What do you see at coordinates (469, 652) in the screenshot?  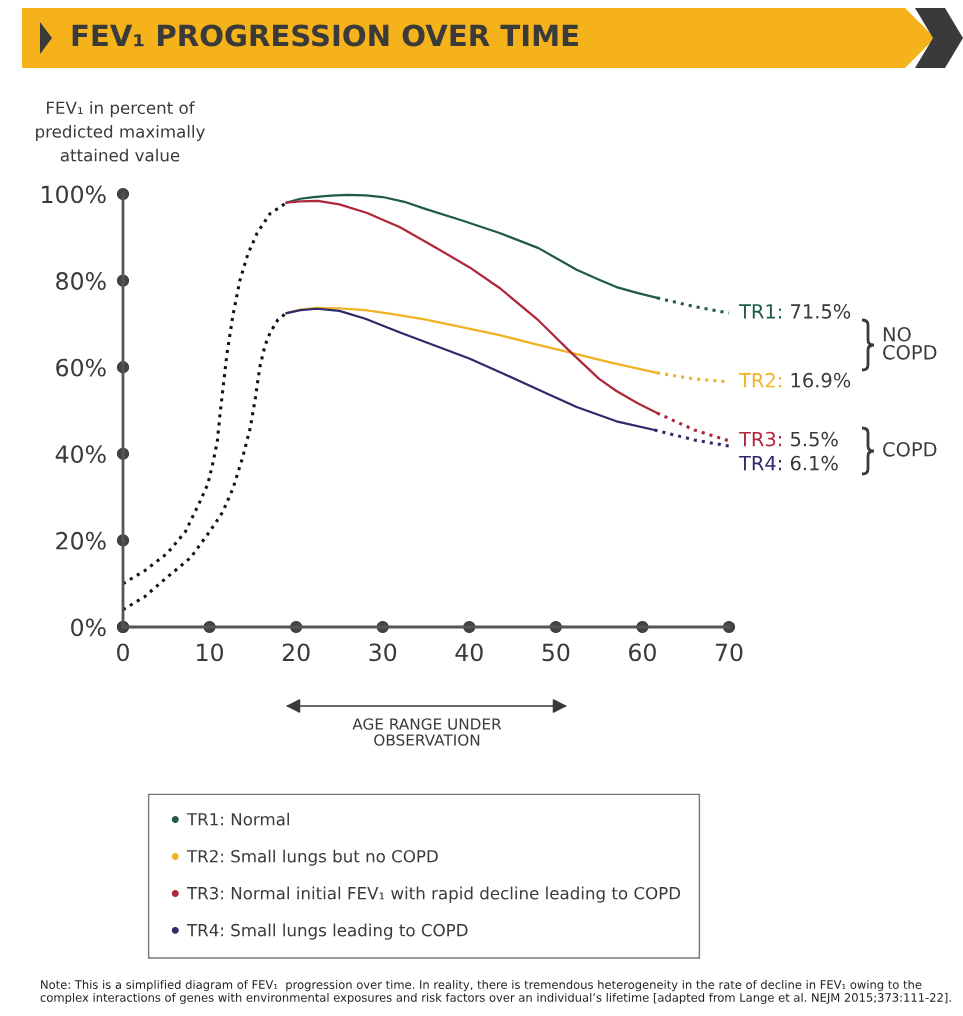 I see `x-tick-label: 40` at bounding box center [469, 652].